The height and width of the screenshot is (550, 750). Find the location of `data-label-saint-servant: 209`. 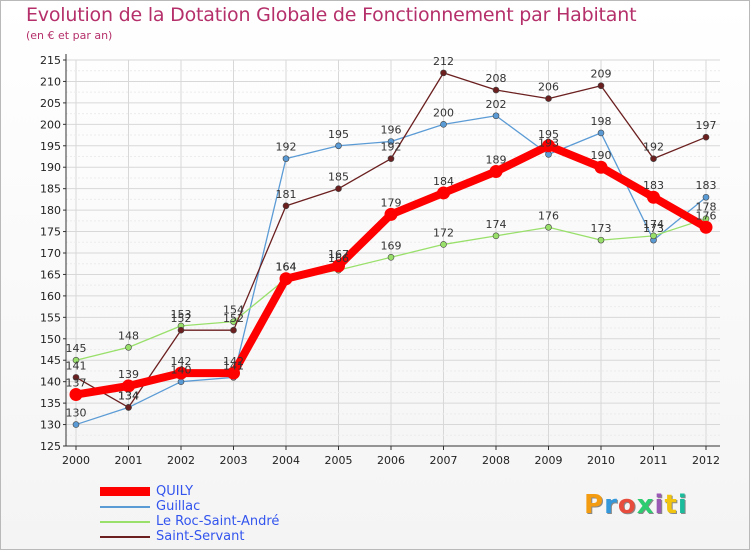

data-label-saint-servant: 209 is located at coordinates (601, 74).